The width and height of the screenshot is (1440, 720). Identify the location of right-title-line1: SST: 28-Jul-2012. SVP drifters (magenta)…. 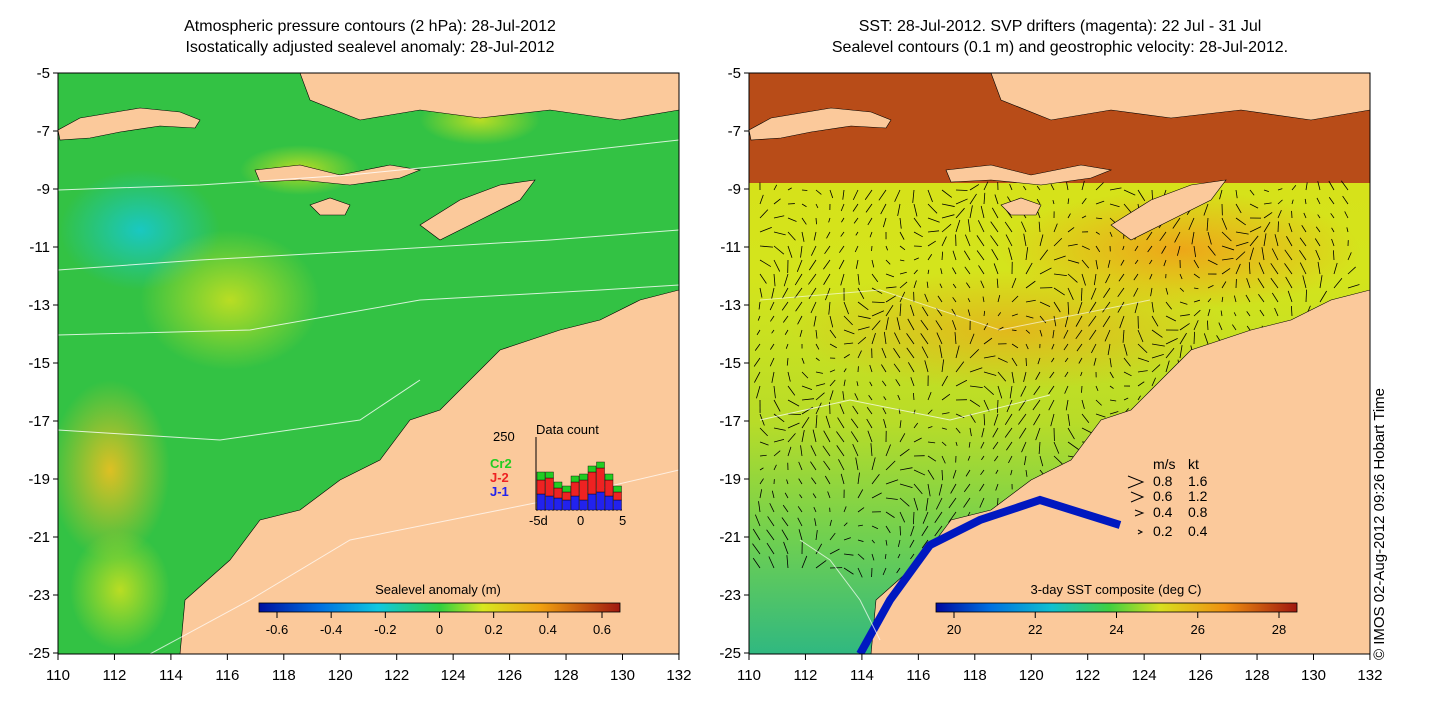
(1060, 26).